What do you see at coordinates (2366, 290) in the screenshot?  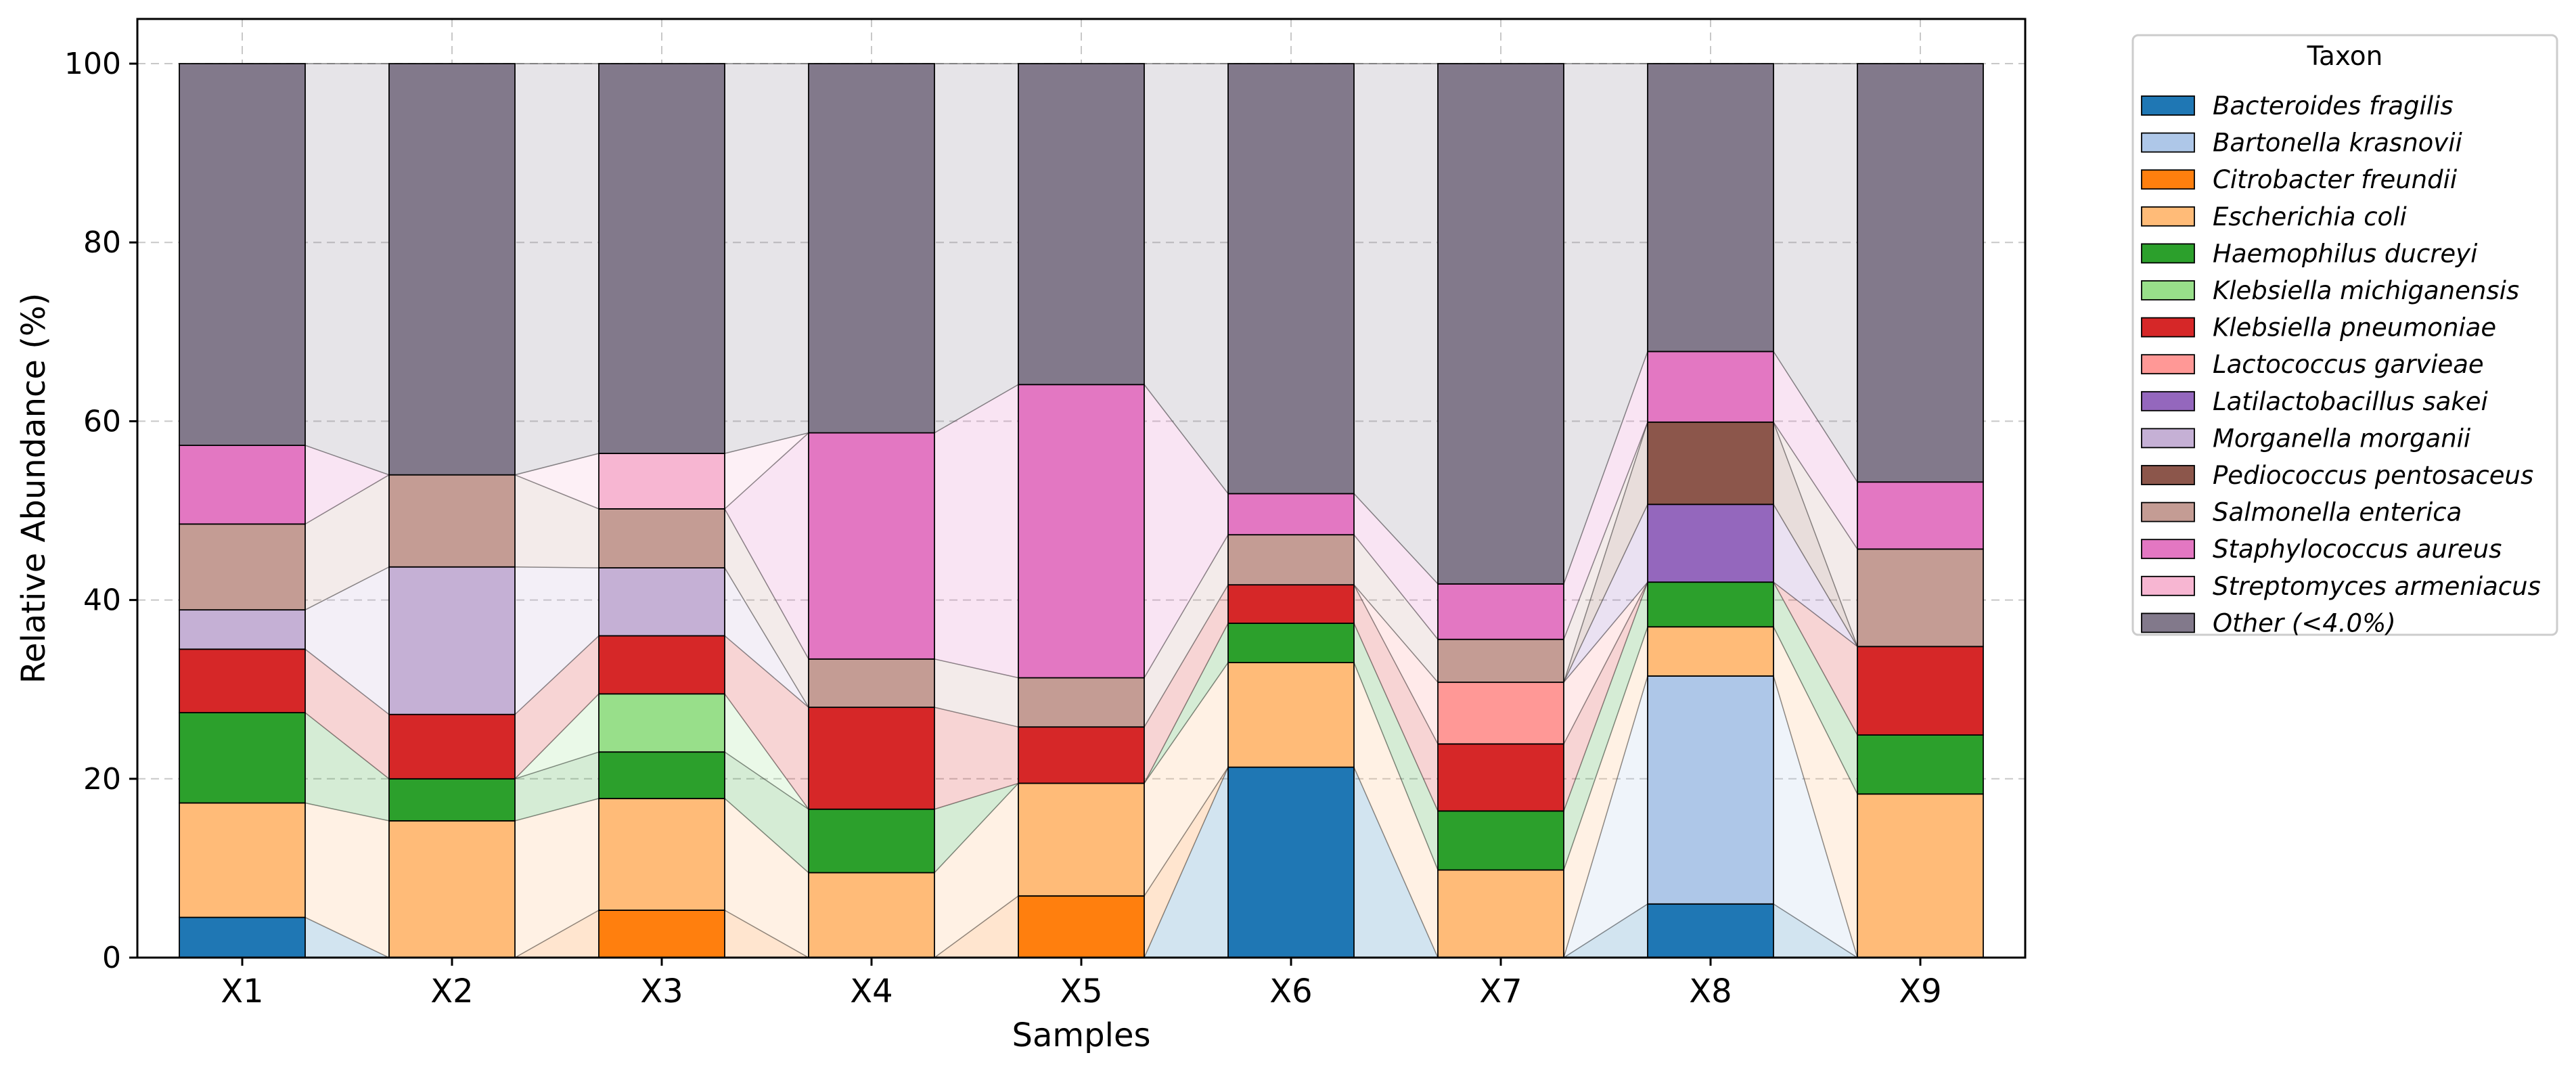 I see `legend-label: Klebsiella michiganensis` at bounding box center [2366, 290].